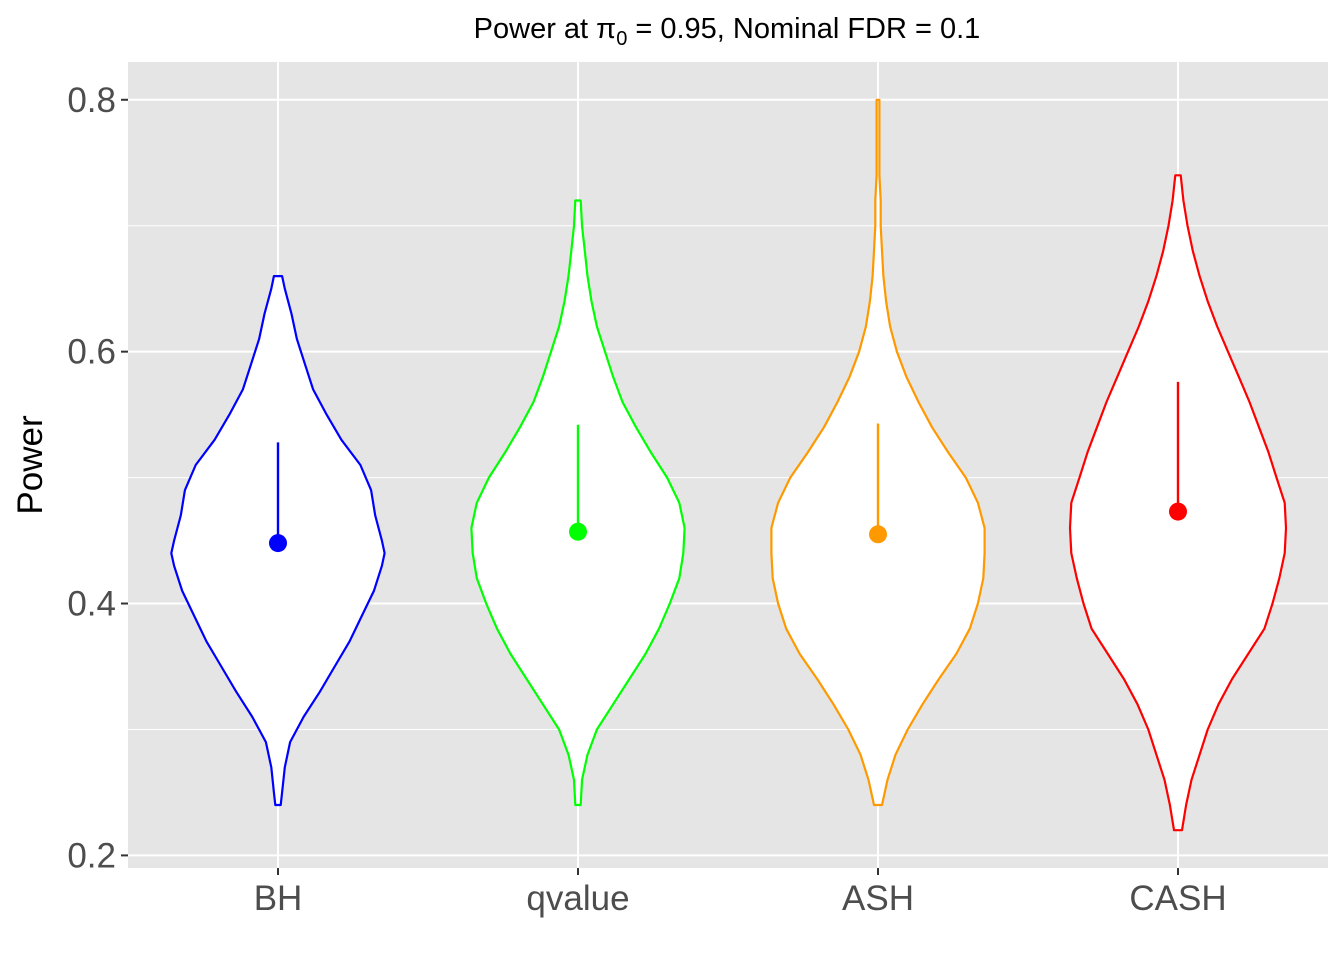  Describe the element at coordinates (91, 855) in the screenshot. I see `y-tick-label: 0.2` at that location.